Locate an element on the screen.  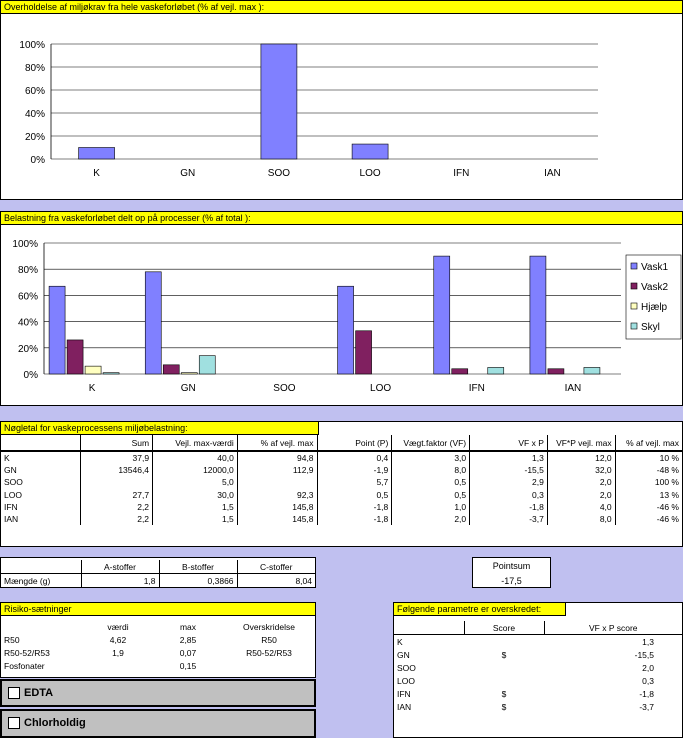
y-tick-label: 100% is located at coordinates (32, 45).